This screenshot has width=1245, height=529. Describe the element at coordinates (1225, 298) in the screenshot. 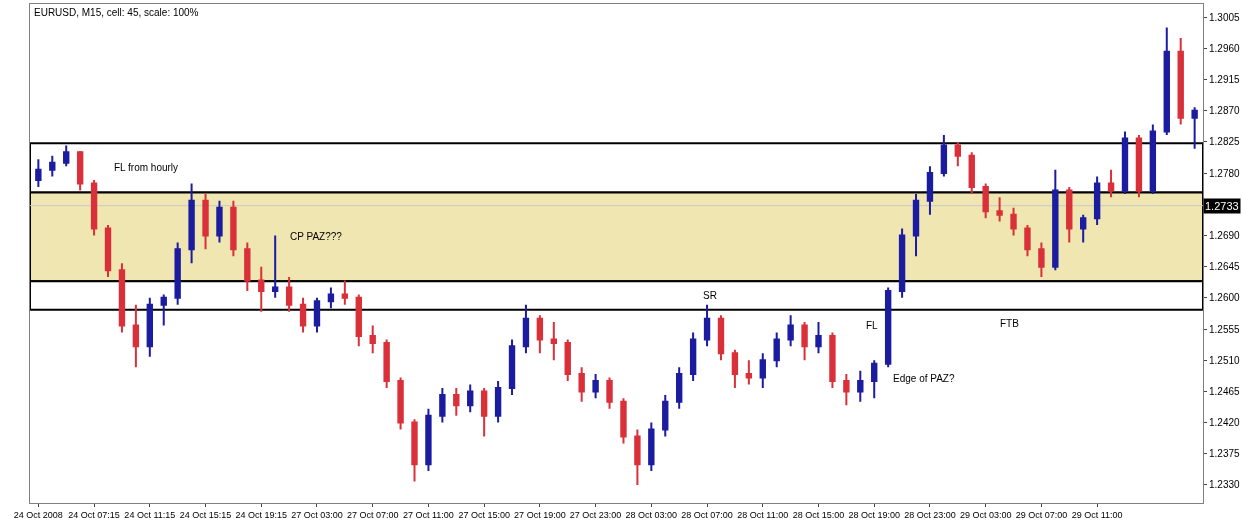

I see `y-tick-label: 1.2600` at that location.